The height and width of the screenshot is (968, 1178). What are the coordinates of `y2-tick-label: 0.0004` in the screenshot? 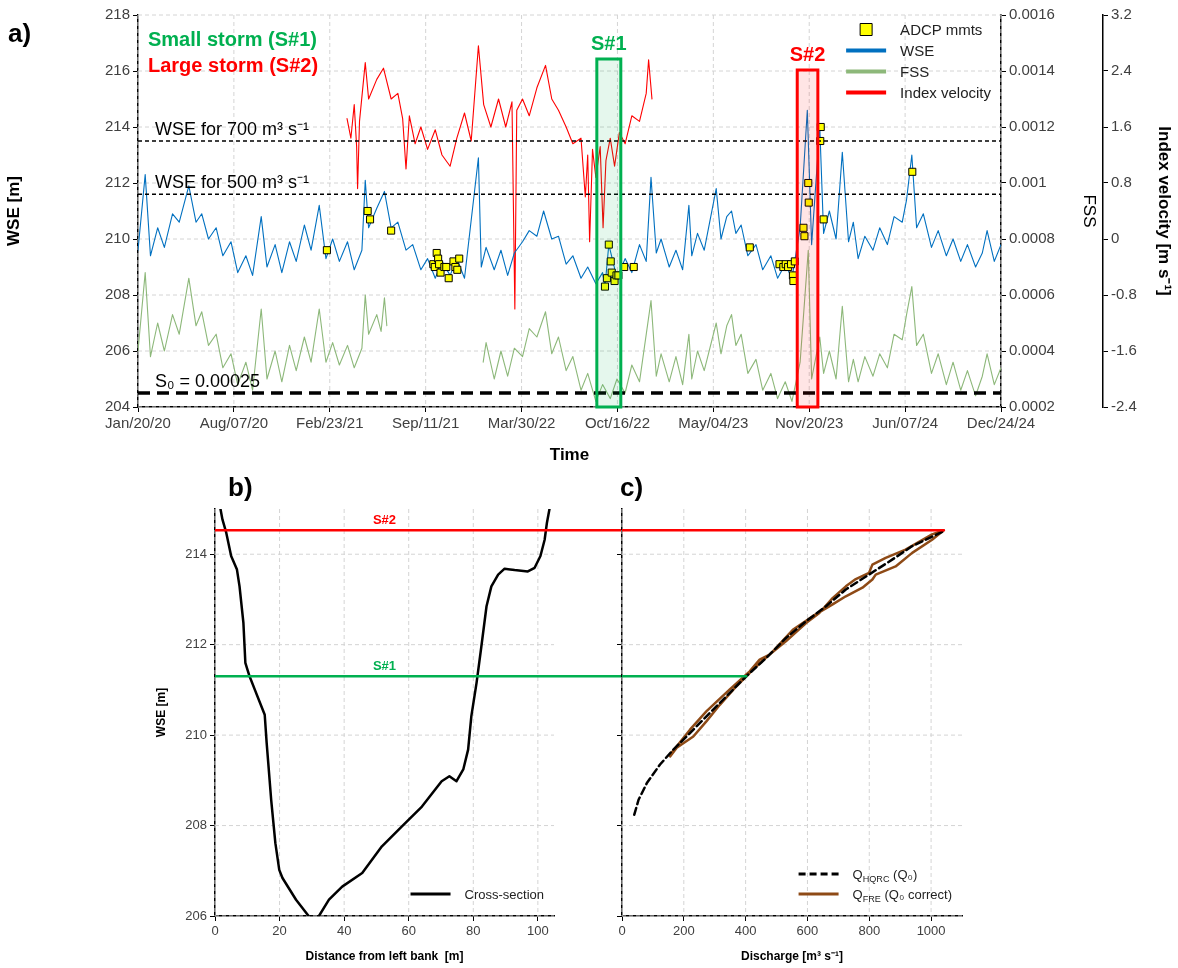 It's located at (1032, 350).